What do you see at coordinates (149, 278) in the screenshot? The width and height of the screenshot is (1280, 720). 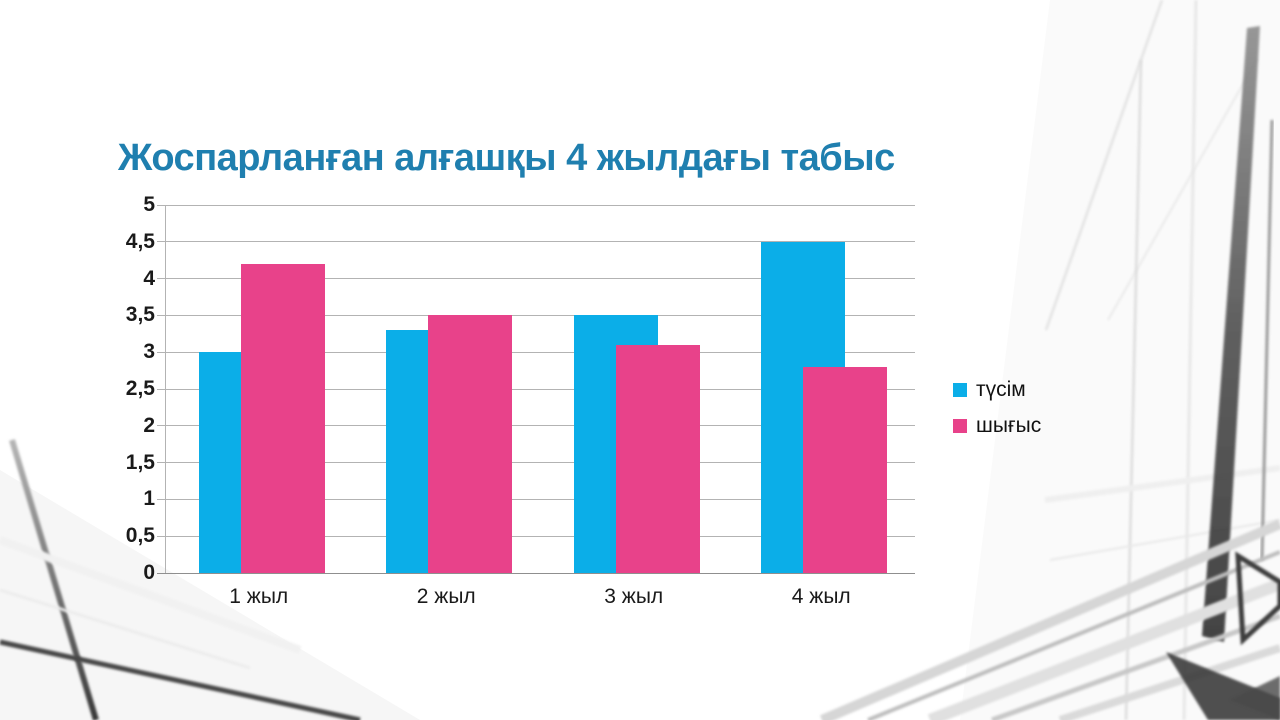 I see `y-axis-label: 4` at bounding box center [149, 278].